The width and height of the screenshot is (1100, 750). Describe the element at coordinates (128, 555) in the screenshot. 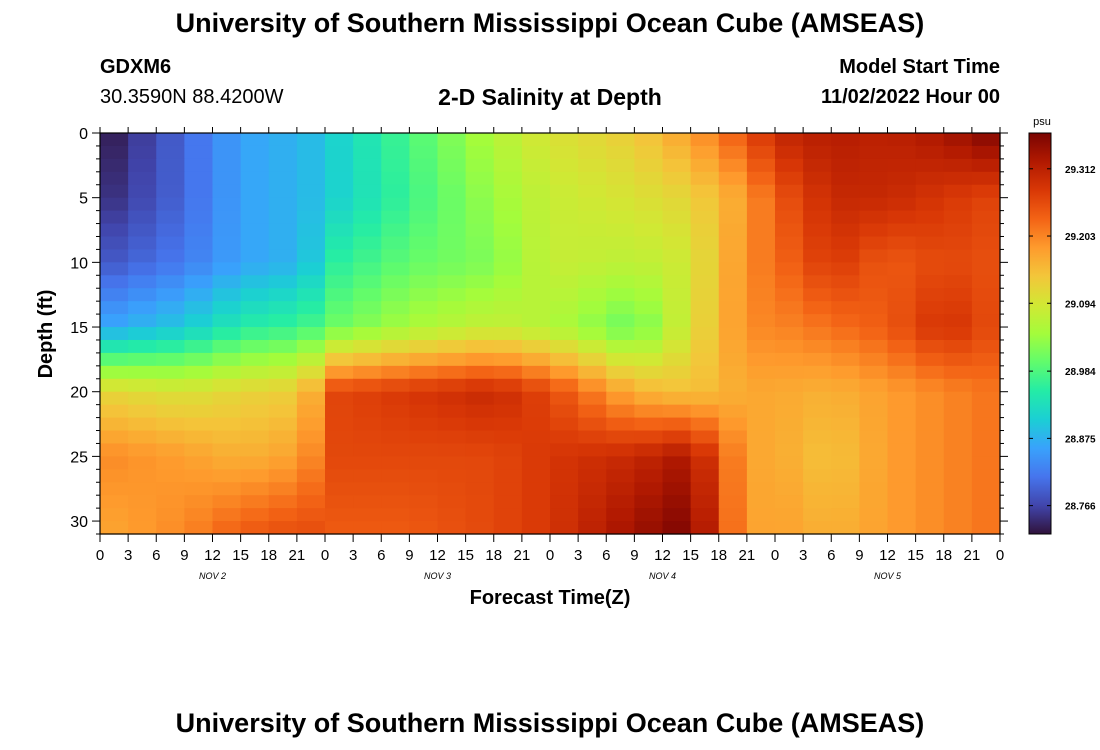

I see `x-tick-label: 3` at that location.